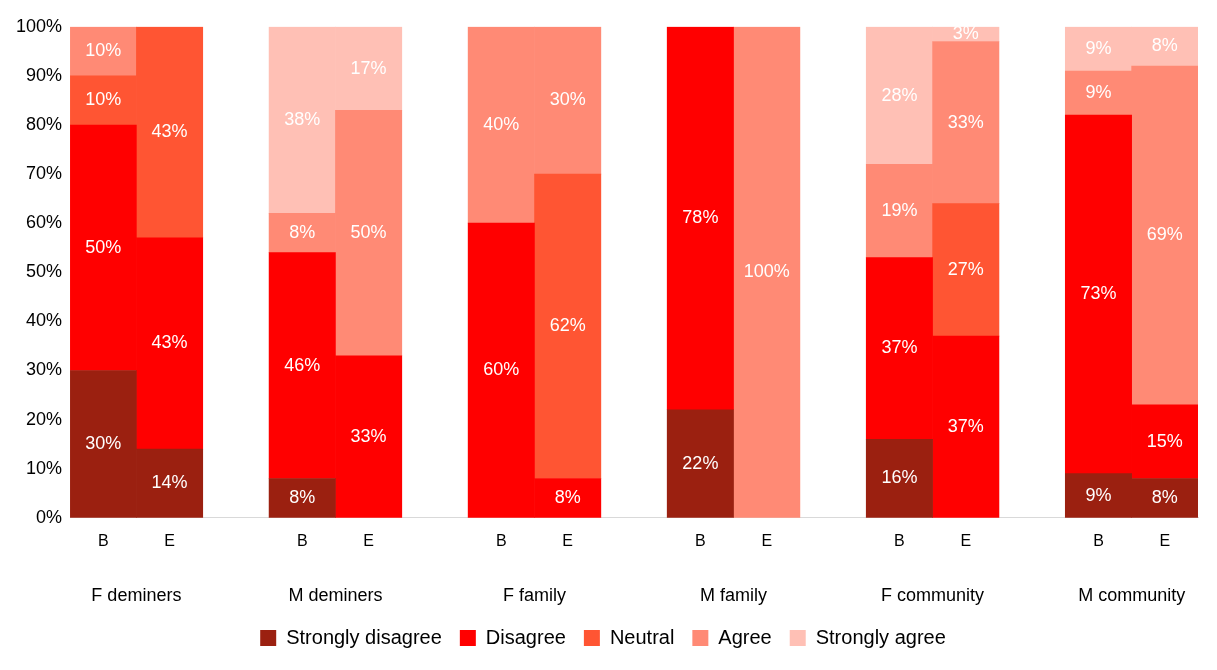 The height and width of the screenshot is (670, 1217). Describe the element at coordinates (44, 222) in the screenshot. I see `y-tick-label: 60%` at that location.